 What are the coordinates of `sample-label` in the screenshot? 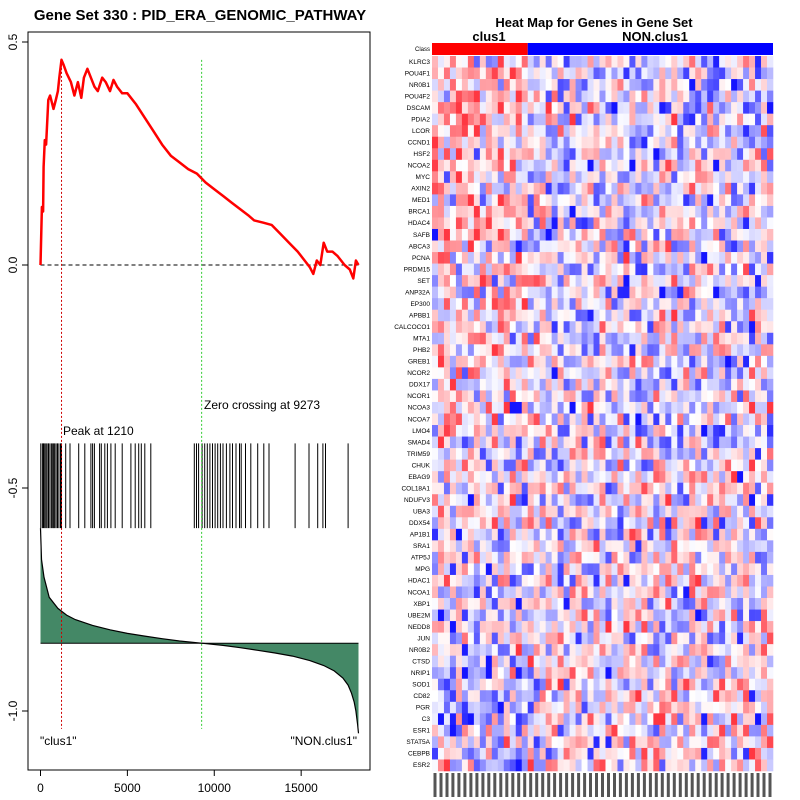 It's located at (650, 785).